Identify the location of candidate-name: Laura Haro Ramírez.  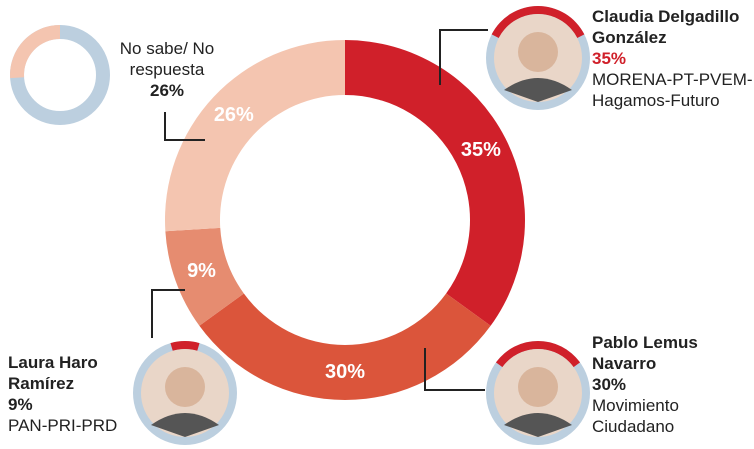
(53, 373).